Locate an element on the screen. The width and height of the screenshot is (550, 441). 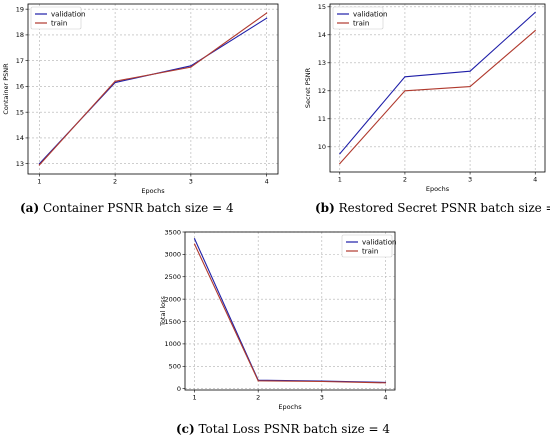
y-tick-label: 18 is located at coordinates (20, 35).